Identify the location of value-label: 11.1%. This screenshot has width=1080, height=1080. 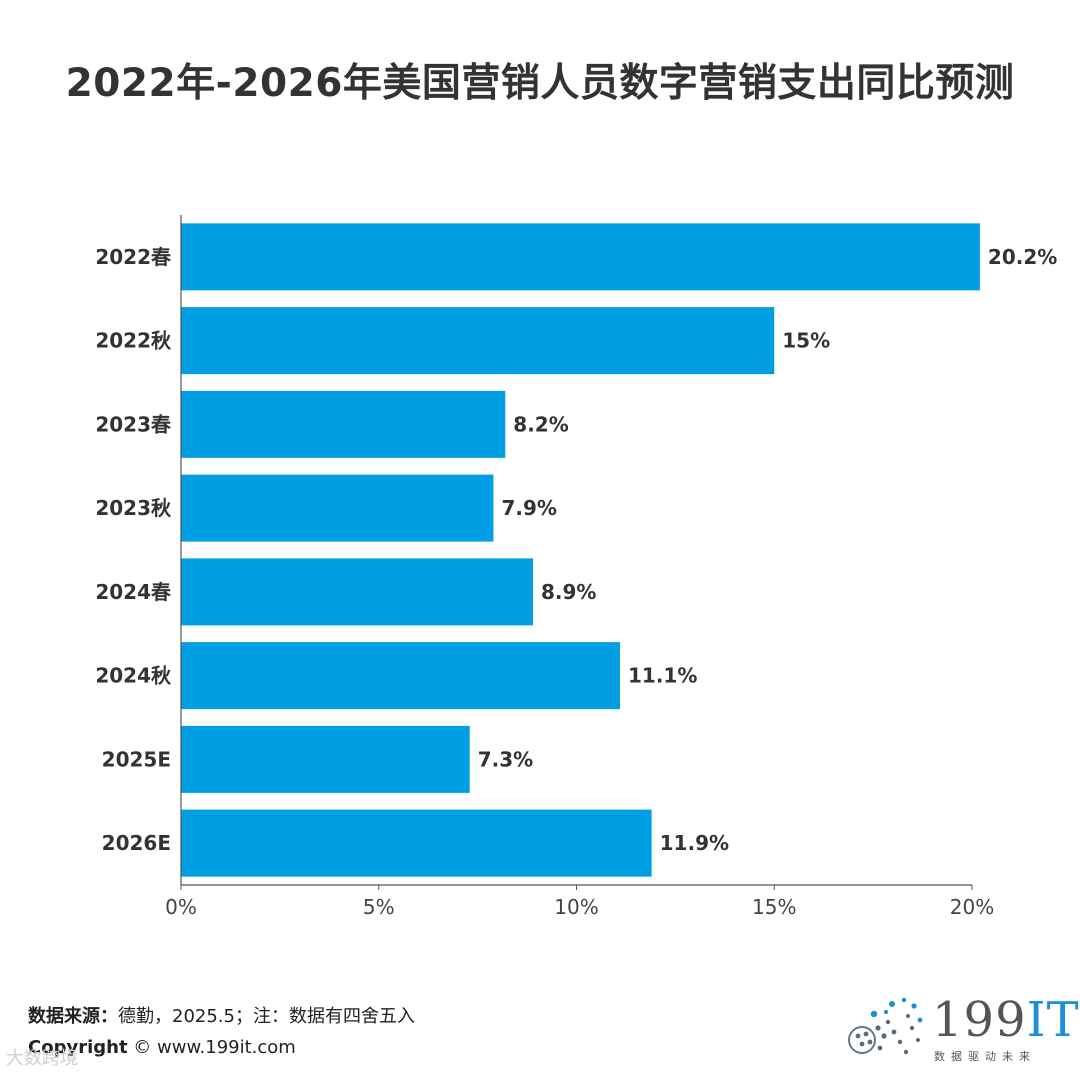
(662, 676).